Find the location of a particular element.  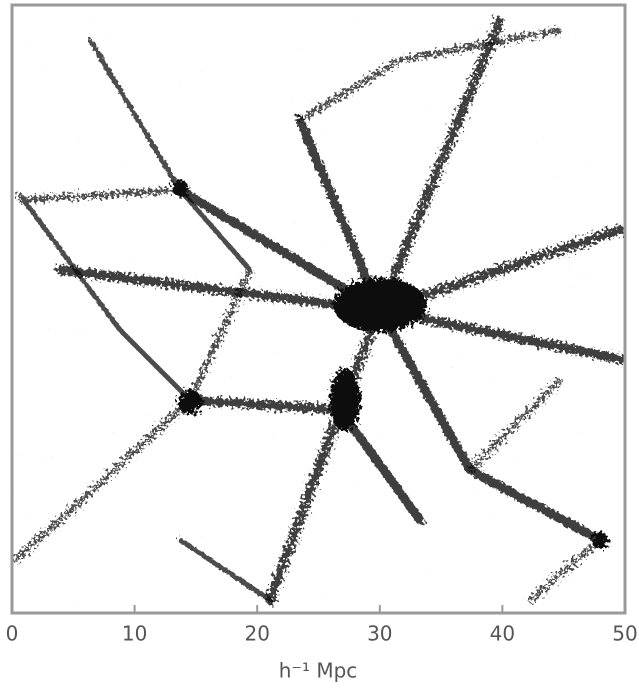

x-axis-label: h⁻¹ Mpc is located at coordinates (318, 671).